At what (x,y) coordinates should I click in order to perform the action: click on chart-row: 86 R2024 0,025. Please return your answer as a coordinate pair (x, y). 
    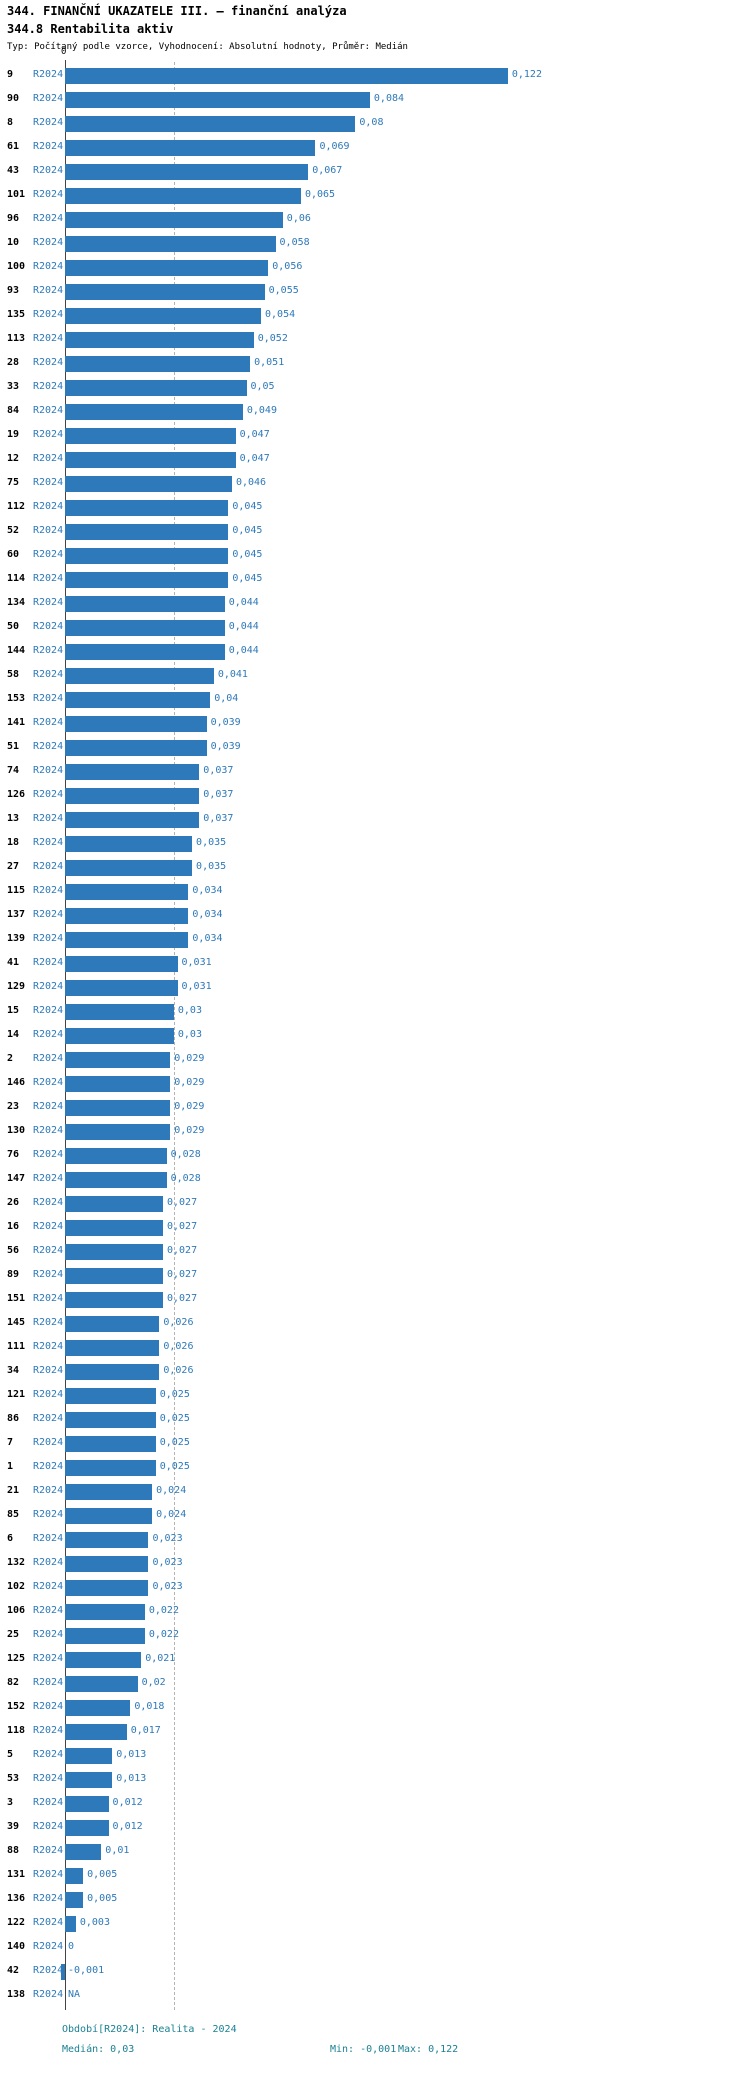
    Looking at the image, I should click on (375, 1420).